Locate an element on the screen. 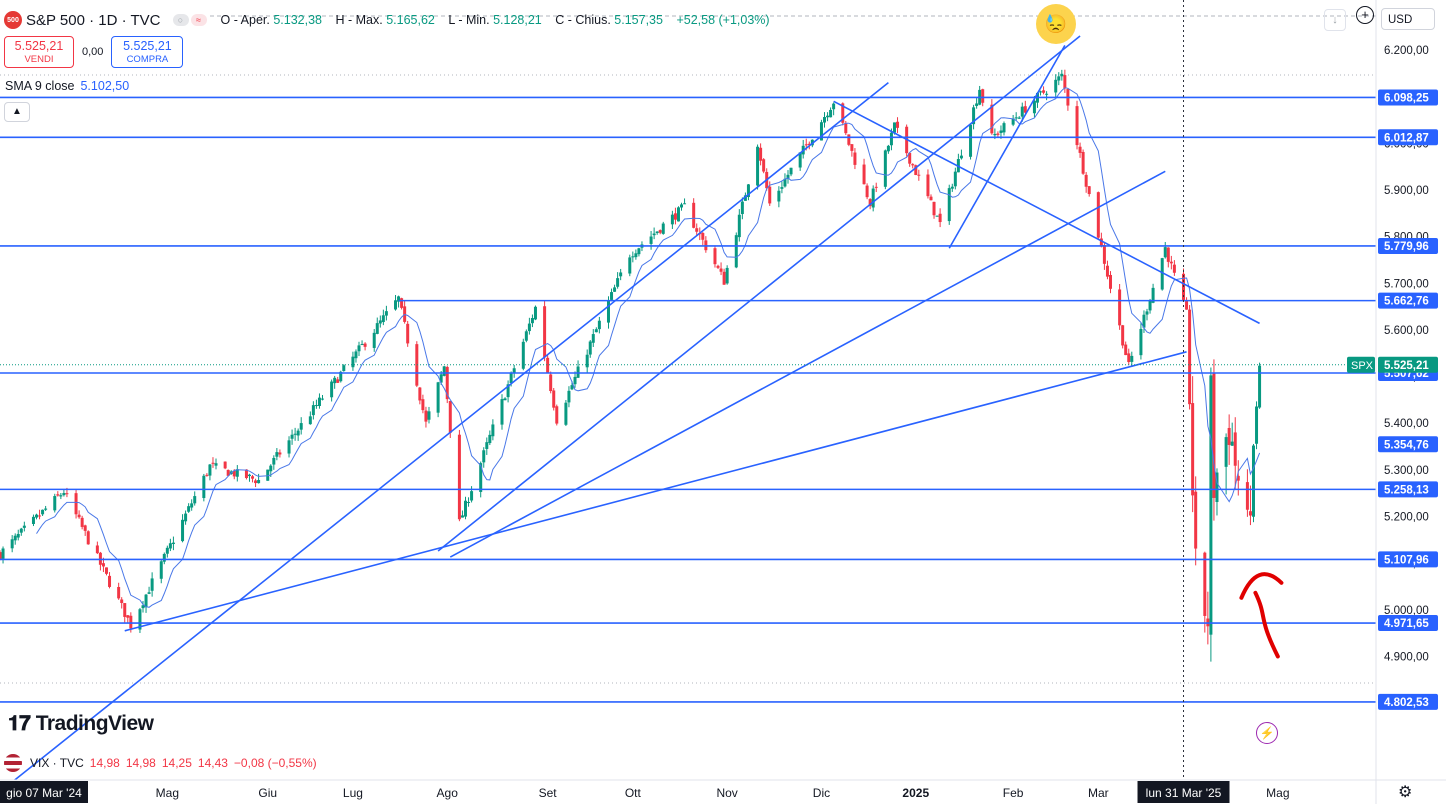 This screenshot has height=804, width=1446. legend-toggles: ○ ≈ is located at coordinates (190, 20).